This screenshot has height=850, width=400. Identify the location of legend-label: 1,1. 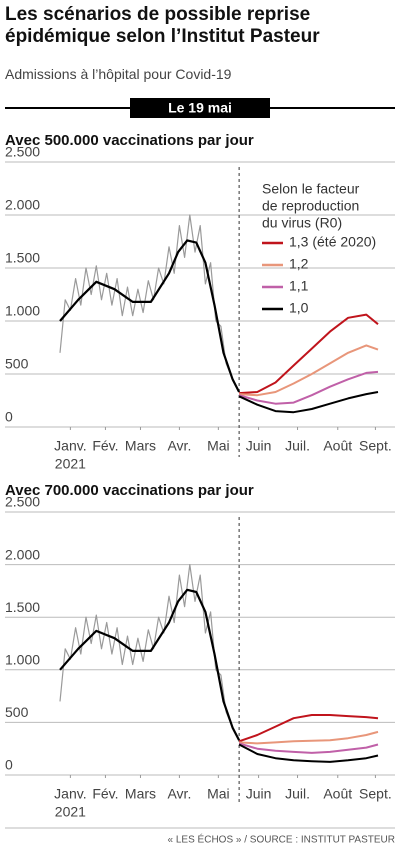
(299, 286).